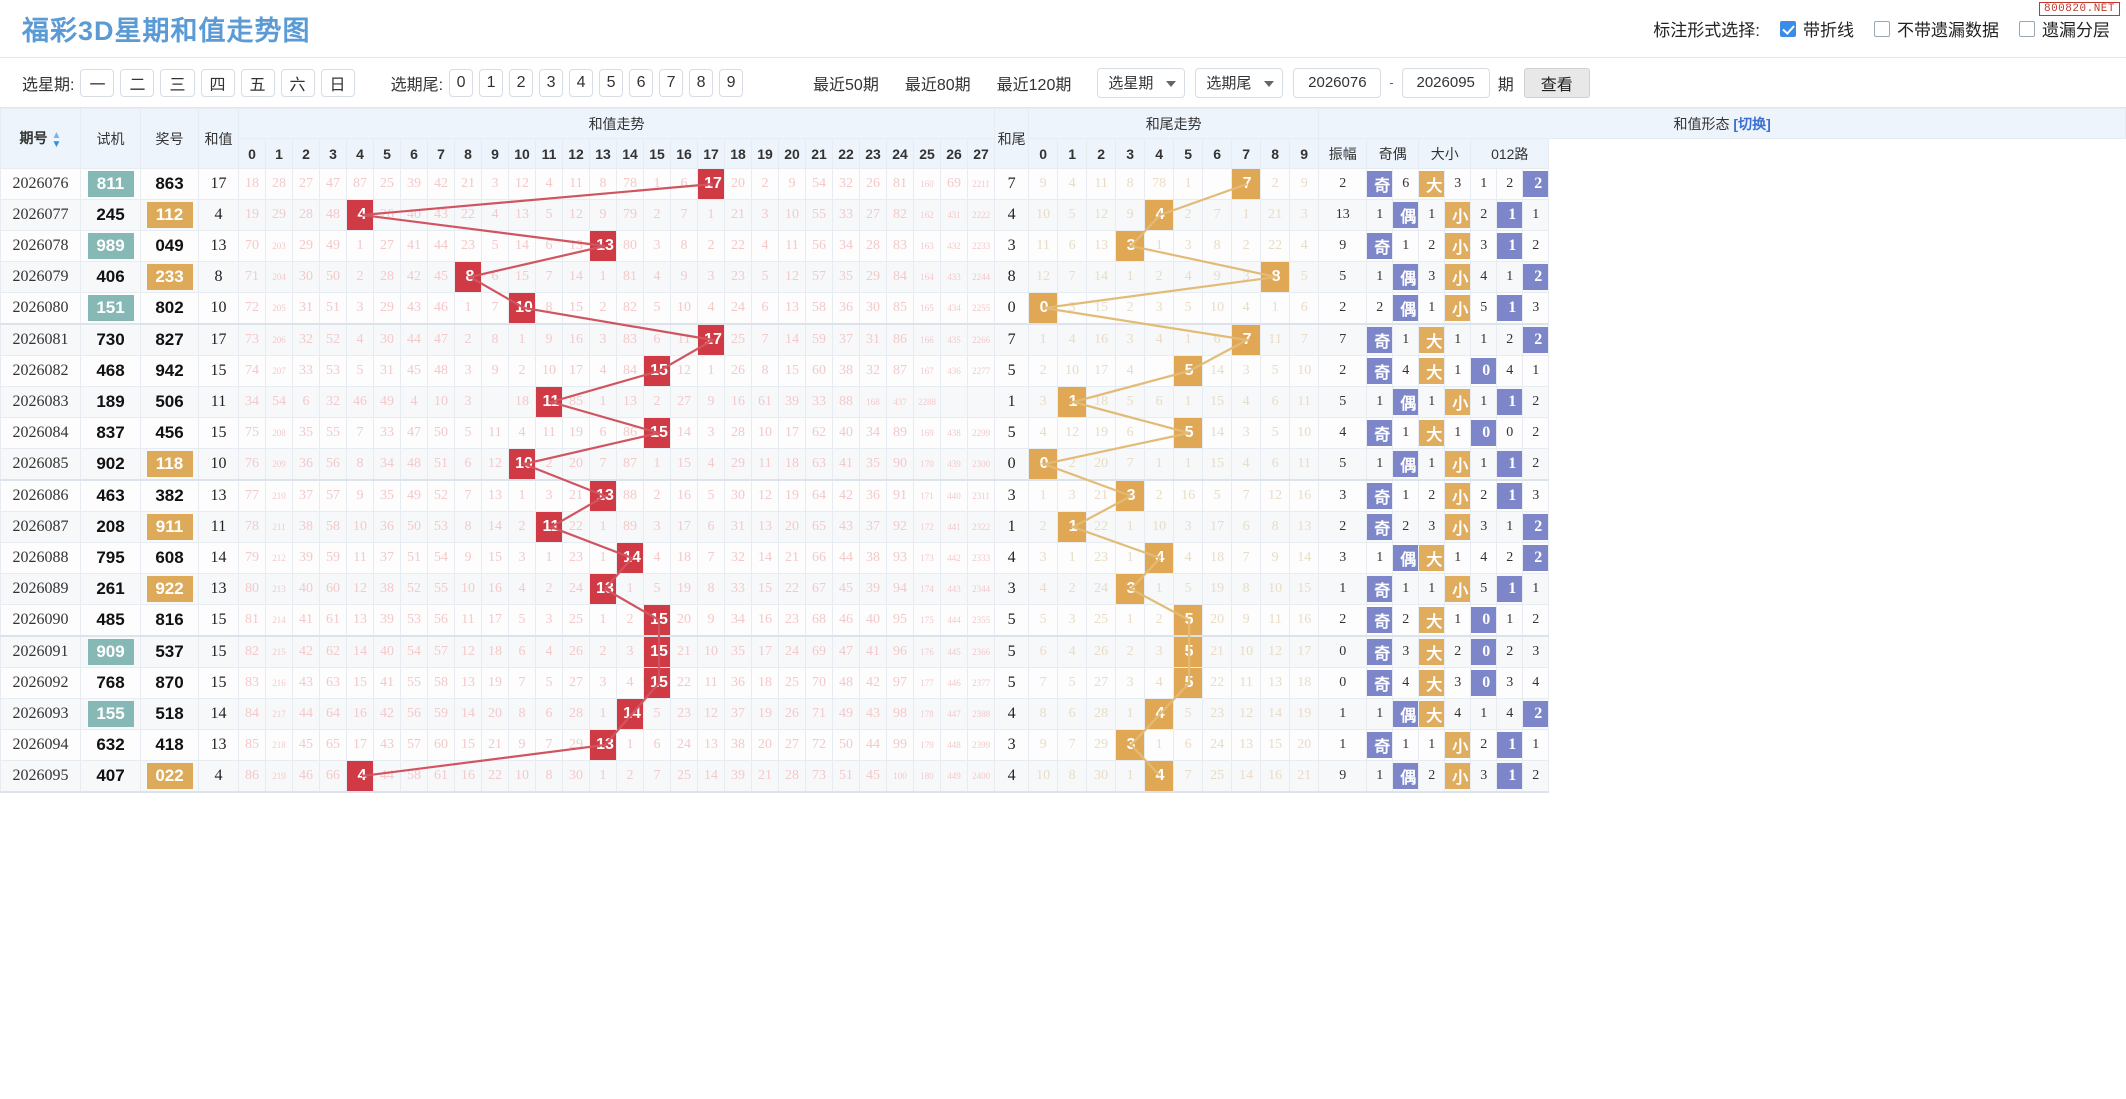  Describe the element at coordinates (937, 85) in the screenshot. I see `quick-recent-80: 最近80期` at that location.